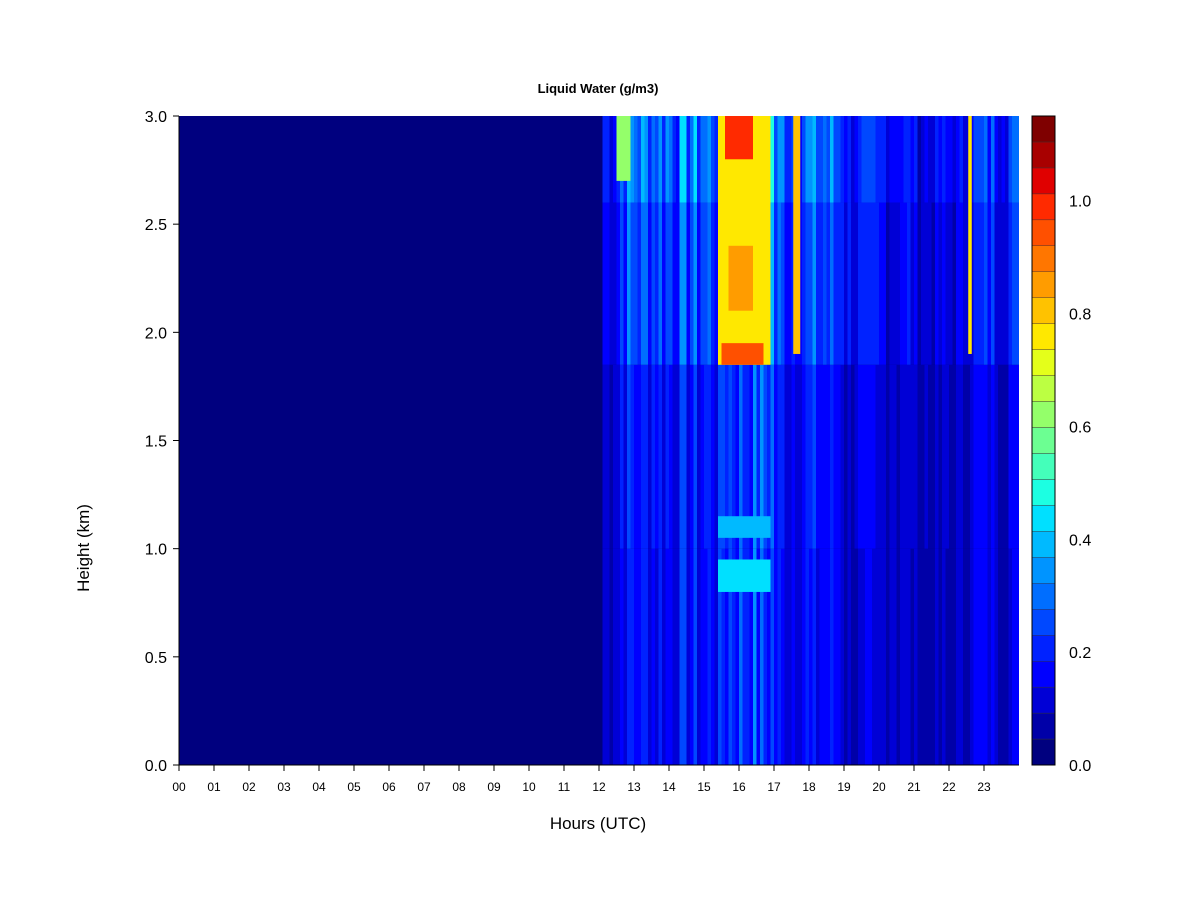 This screenshot has height=900, width=1200. I want to click on y-tick-label: 0.0, so click(156, 766).